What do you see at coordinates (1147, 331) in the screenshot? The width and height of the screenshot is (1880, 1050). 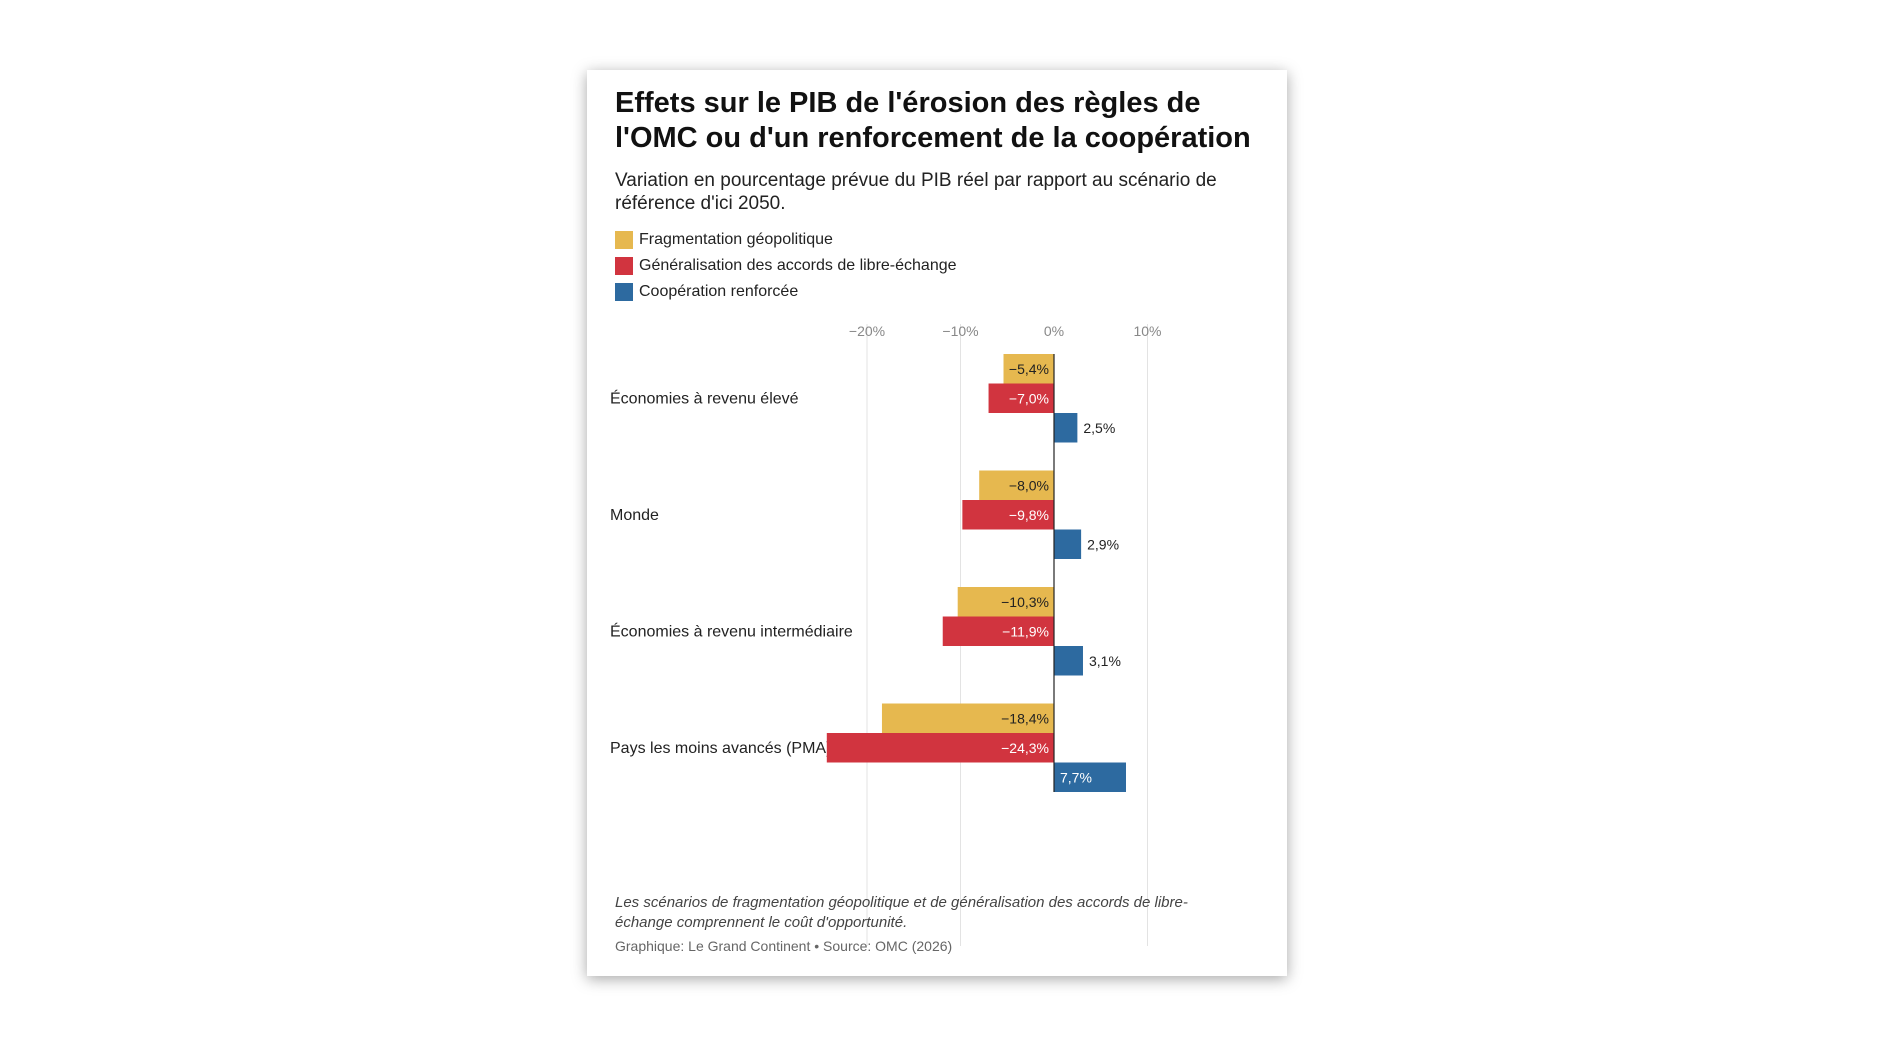 I see `x-tick-label: 10%` at bounding box center [1147, 331].